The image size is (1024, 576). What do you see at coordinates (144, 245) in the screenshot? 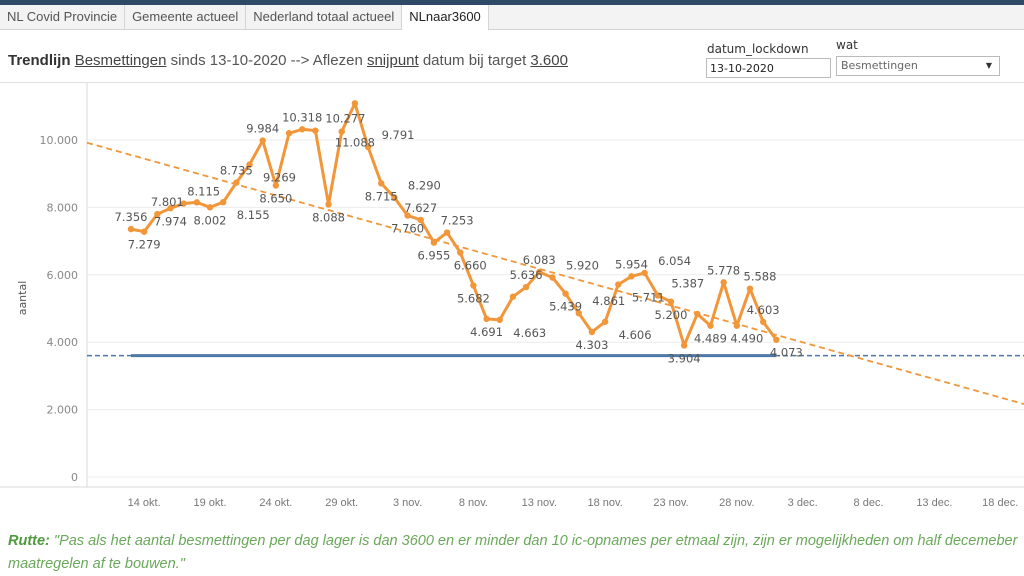
I see `data-label: 7.279` at bounding box center [144, 245].